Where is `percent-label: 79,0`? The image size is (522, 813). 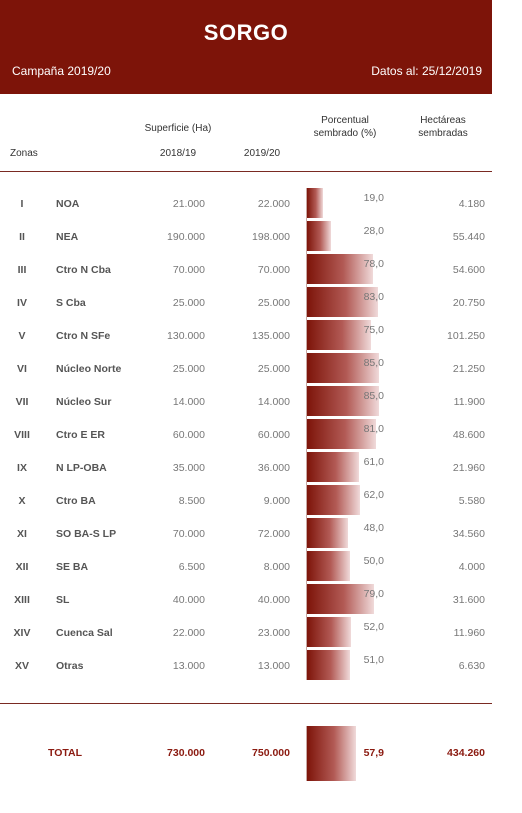
percent-label: 79,0 is located at coordinates (373, 594).